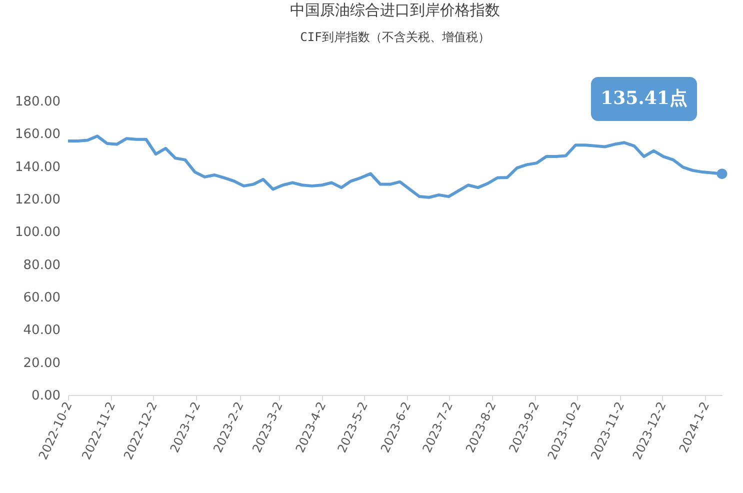 The image size is (743, 493). Describe the element at coordinates (37, 200) in the screenshot. I see `y-tick-label: 120.00` at that location.